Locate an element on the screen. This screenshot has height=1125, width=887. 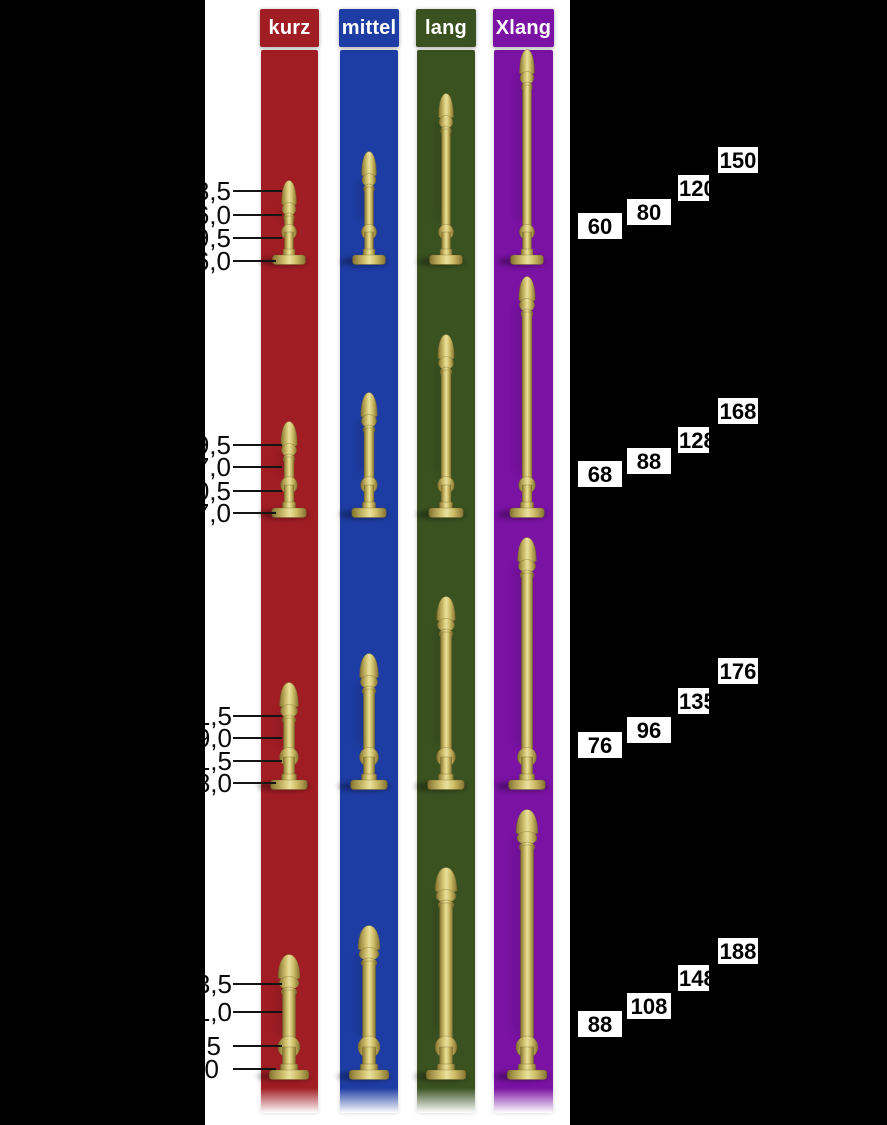
measurement-value: 1,5 is located at coordinates (218, 761).